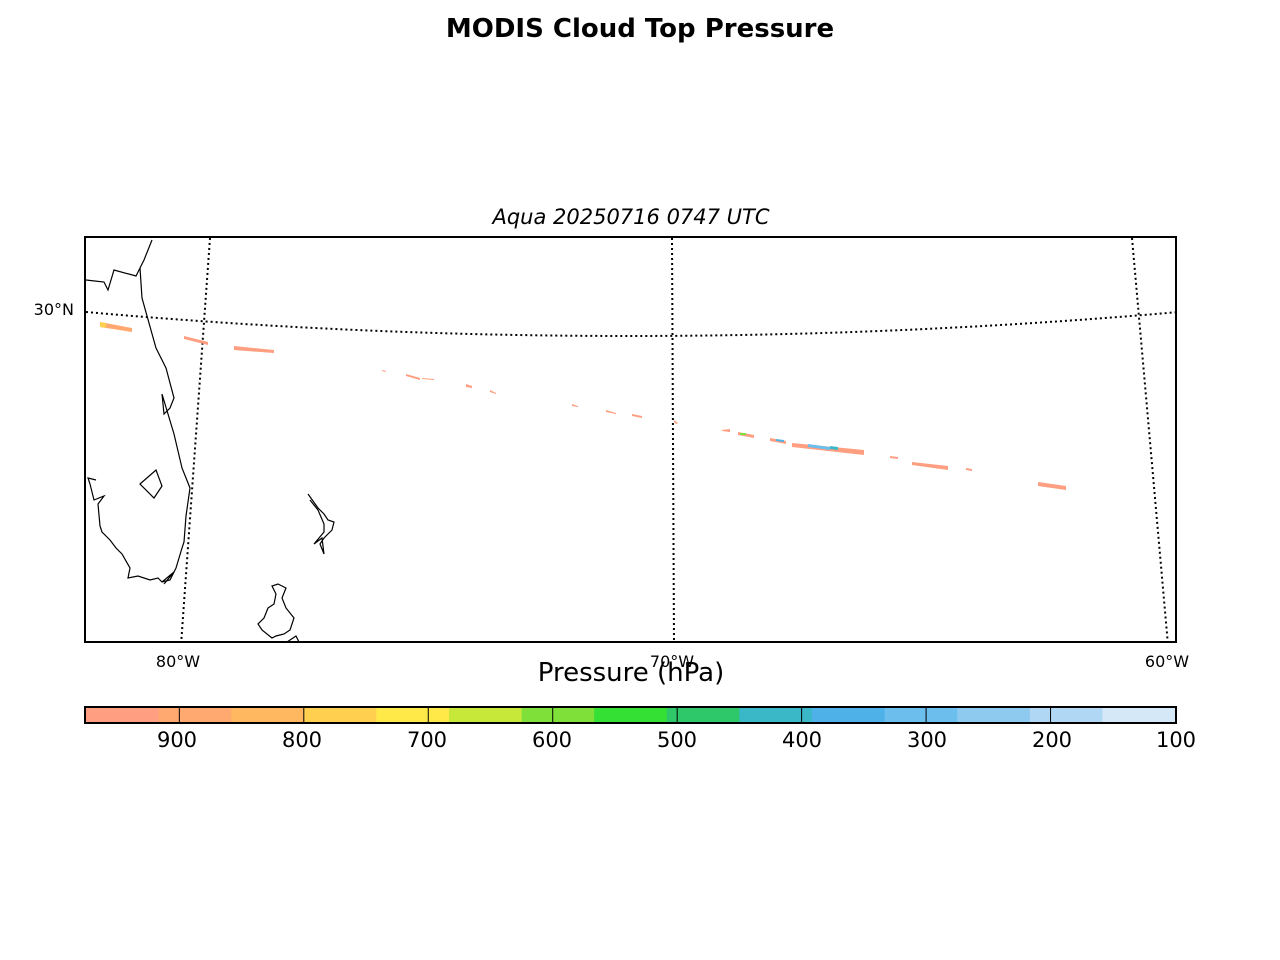 The width and height of the screenshot is (1280, 960). I want to click on colorbar-tick-900: 900, so click(177, 740).